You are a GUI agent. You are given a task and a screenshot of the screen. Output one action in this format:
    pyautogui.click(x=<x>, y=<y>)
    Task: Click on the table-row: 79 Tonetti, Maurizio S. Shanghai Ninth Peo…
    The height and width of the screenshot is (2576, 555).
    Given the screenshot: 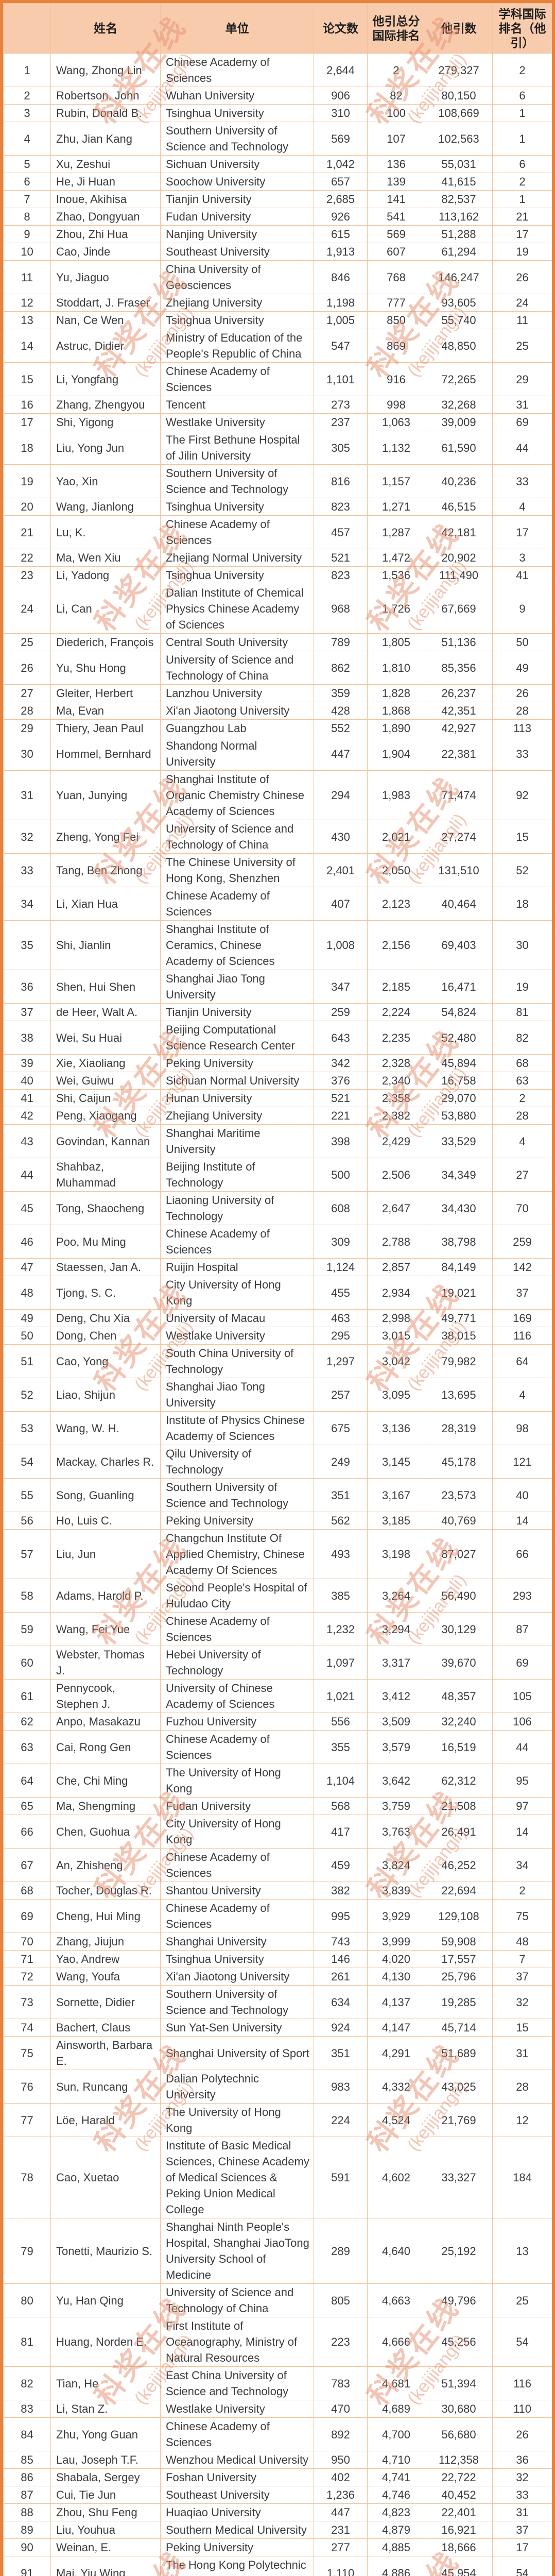 What is the action you would take?
    pyautogui.click(x=277, y=2251)
    